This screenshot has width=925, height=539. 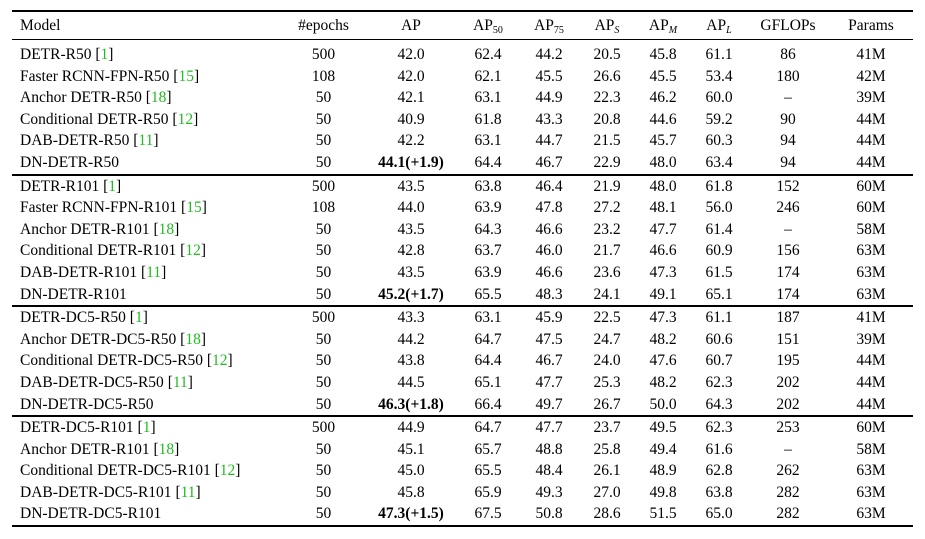 I want to click on header-apm-base: AP, so click(x=658, y=25).